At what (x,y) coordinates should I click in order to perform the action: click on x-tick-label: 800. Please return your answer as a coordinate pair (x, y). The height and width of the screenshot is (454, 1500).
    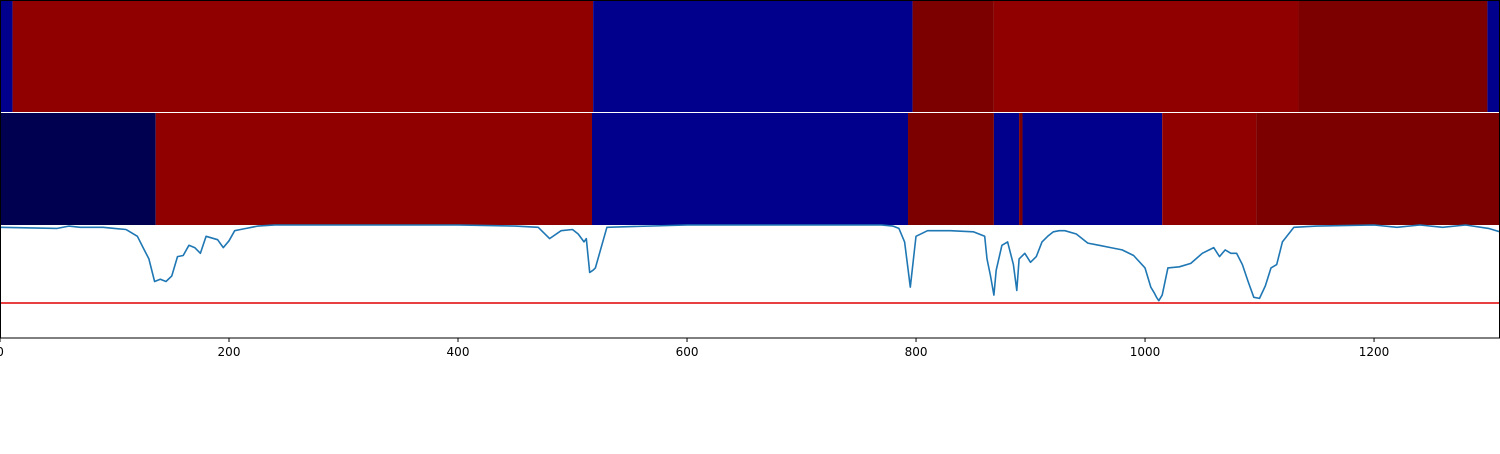
    Looking at the image, I should click on (916, 352).